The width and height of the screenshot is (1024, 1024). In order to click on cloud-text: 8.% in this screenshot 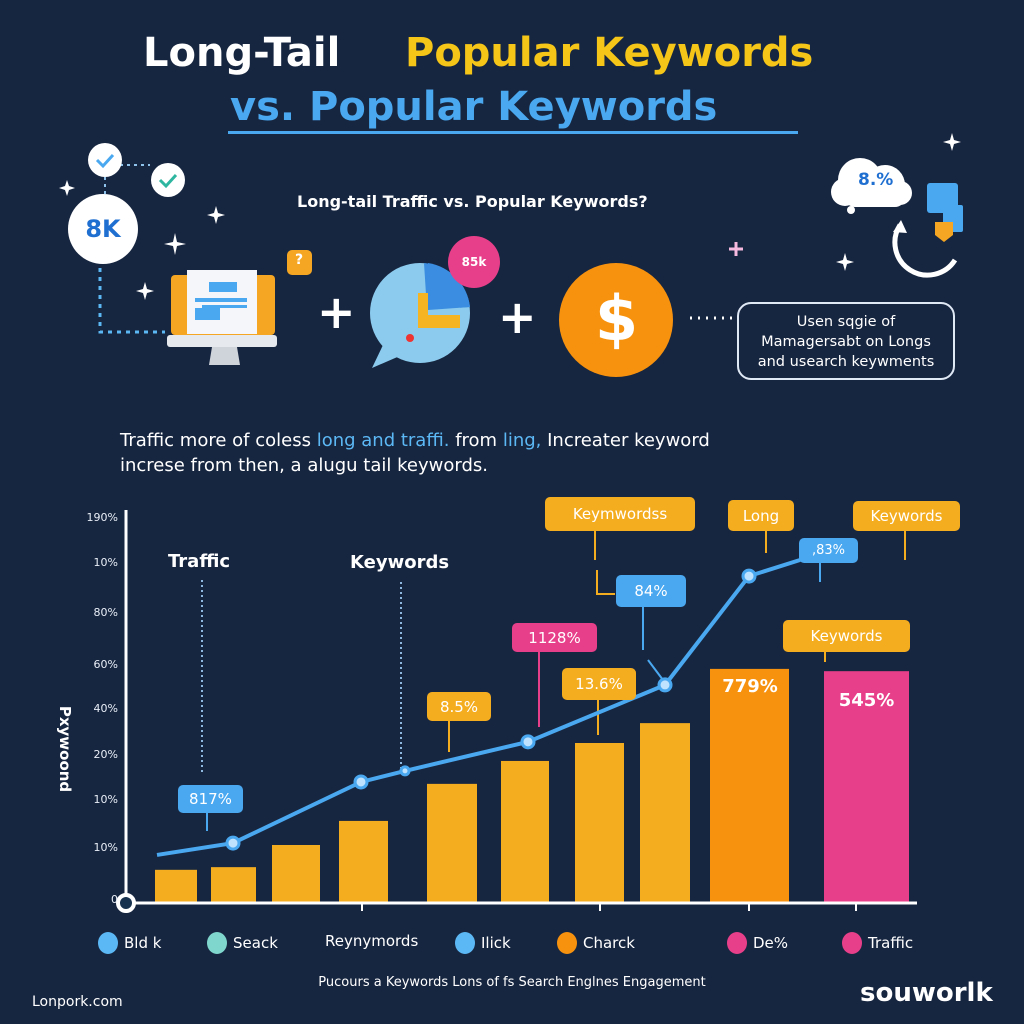, I will do `click(876, 180)`.